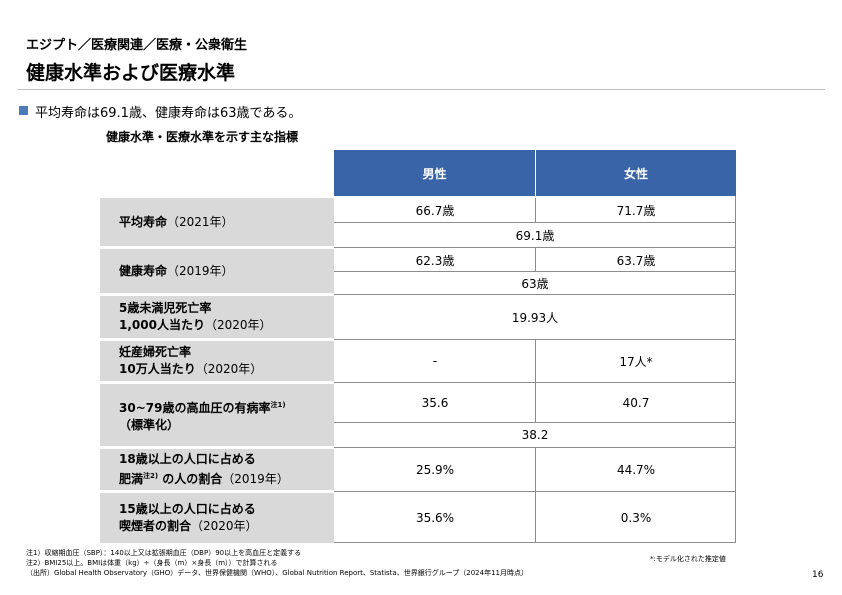 Image resolution: width=842 pixels, height=595 pixels. What do you see at coordinates (636, 260) in the screenshot?
I see `cell-healthy-female: 63.7歳` at bounding box center [636, 260].